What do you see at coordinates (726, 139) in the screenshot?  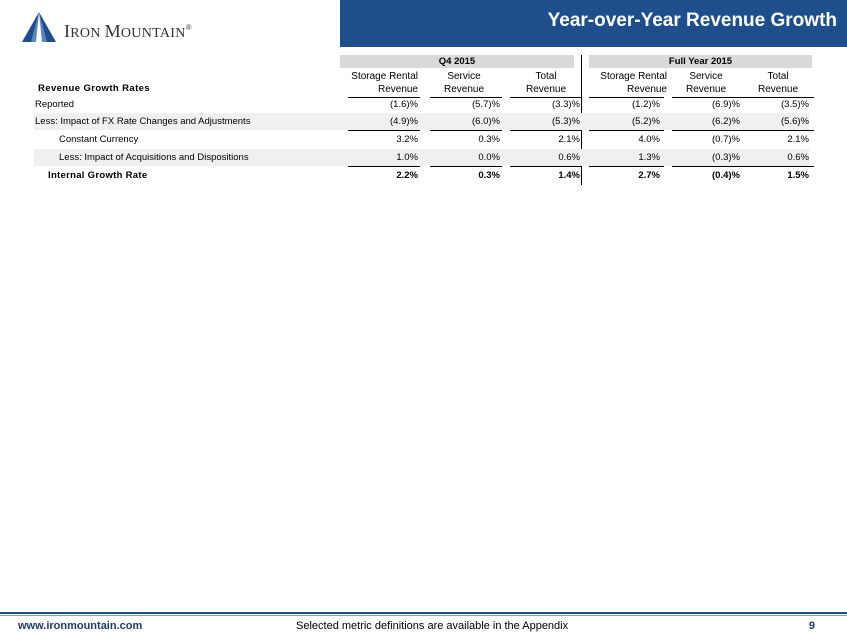 I see `row-value: (0.7)%` at bounding box center [726, 139].